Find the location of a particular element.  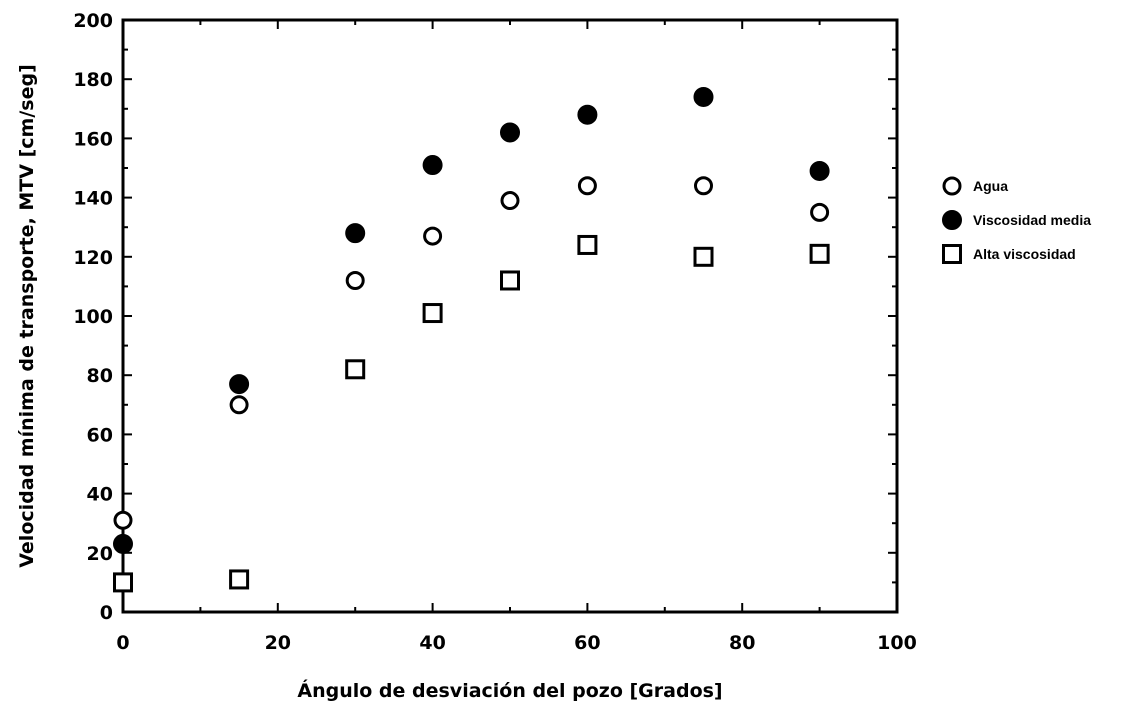

x-tick-label: 20 is located at coordinates (278, 643).